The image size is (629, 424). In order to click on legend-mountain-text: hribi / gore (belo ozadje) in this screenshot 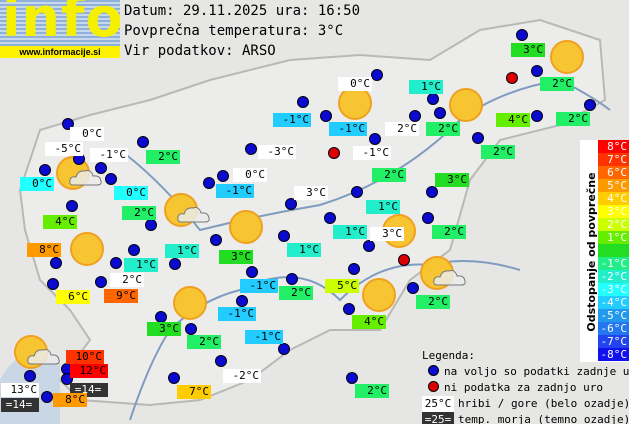, I will do `click(543, 403)`.